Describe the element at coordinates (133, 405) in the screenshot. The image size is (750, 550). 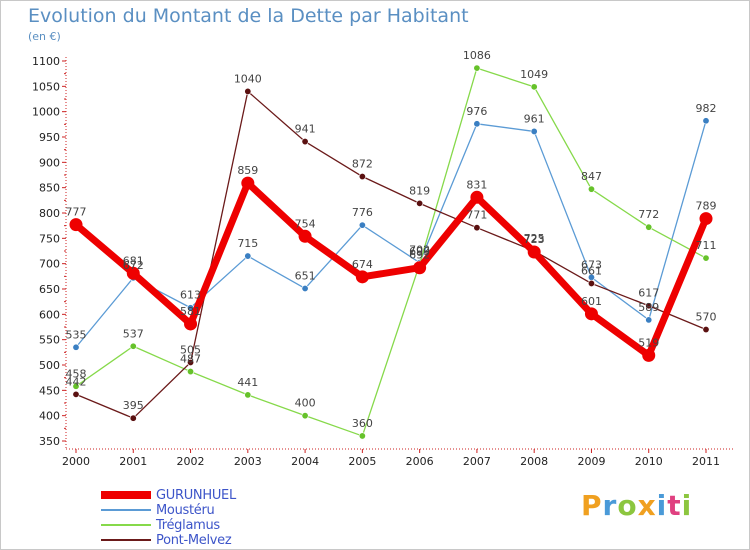
I see `data-label: 395` at that location.